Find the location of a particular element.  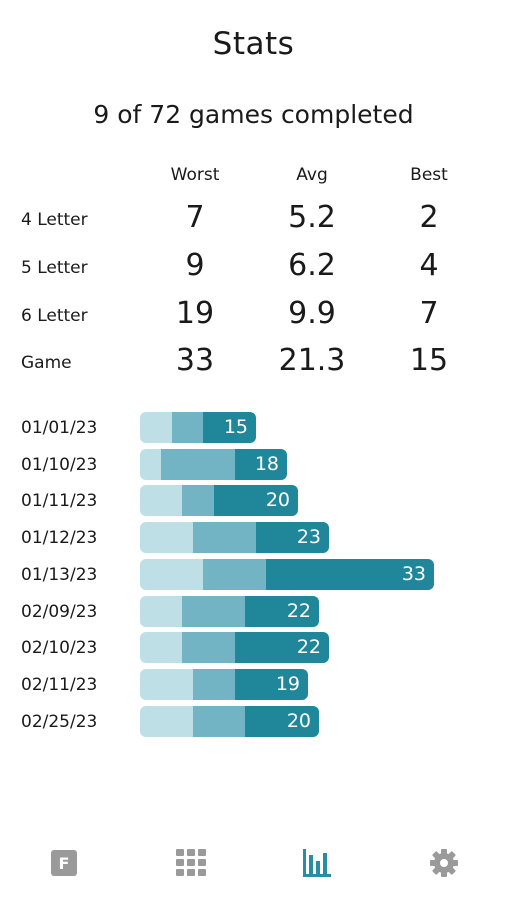

row-label: 4 Letter is located at coordinates (54, 220).